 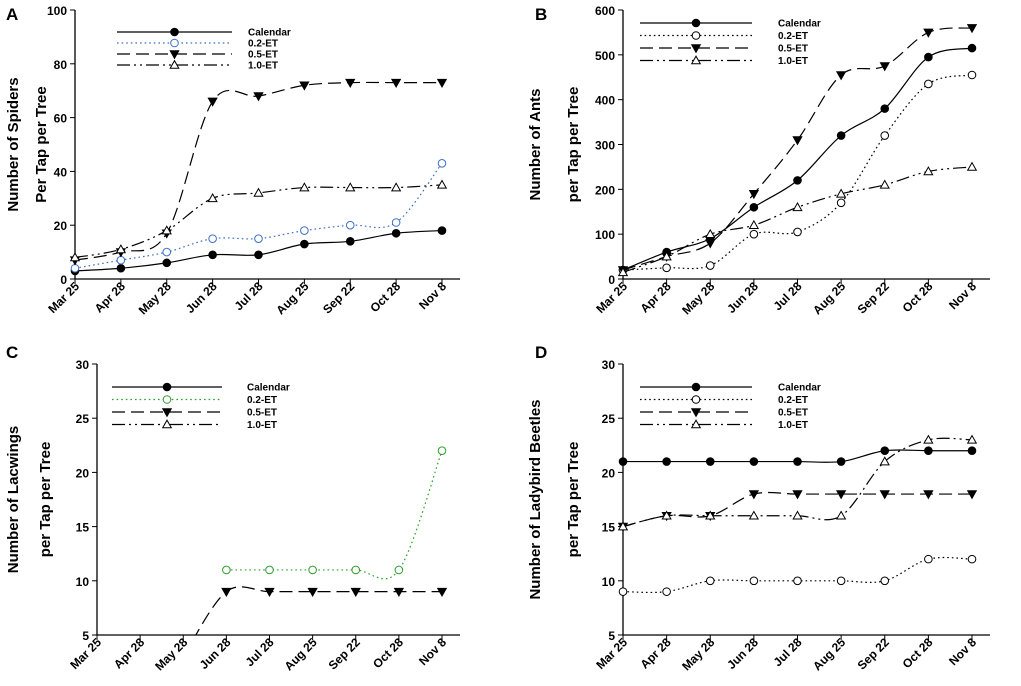 I want to click on y-tick-label: 20, so click(x=61, y=226).